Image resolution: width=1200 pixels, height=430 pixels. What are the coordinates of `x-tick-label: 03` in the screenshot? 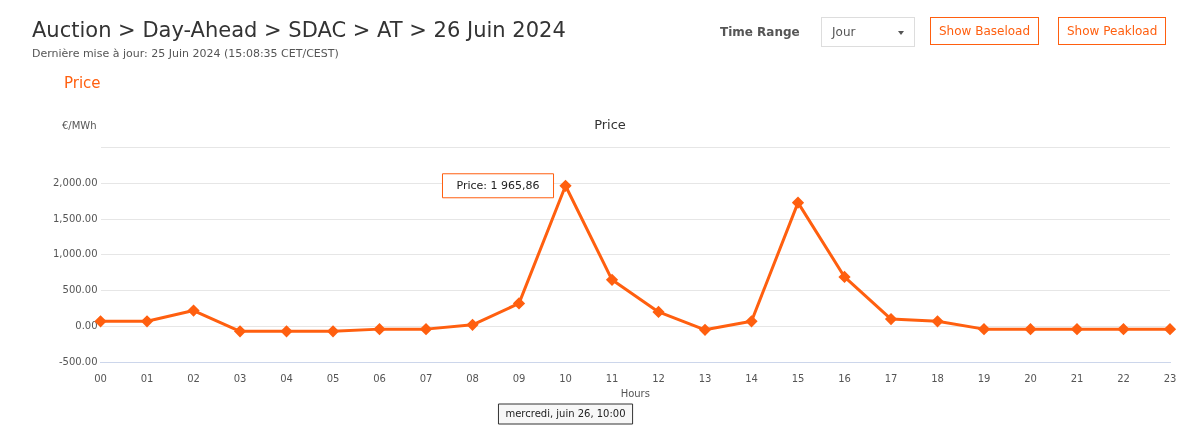 It's located at (240, 378).